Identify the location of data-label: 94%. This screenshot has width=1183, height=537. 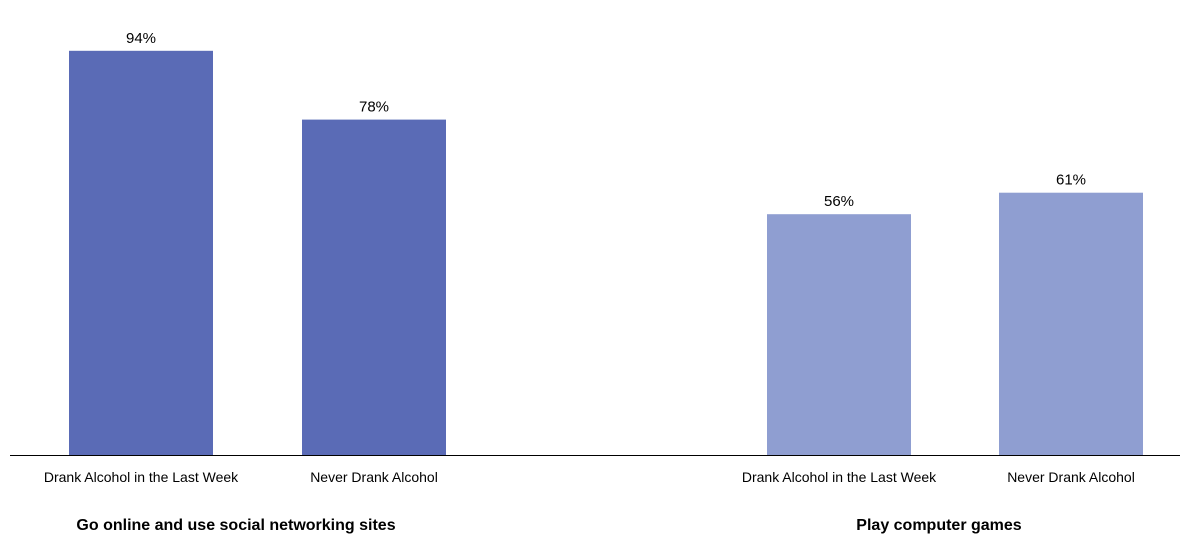
(141, 38).